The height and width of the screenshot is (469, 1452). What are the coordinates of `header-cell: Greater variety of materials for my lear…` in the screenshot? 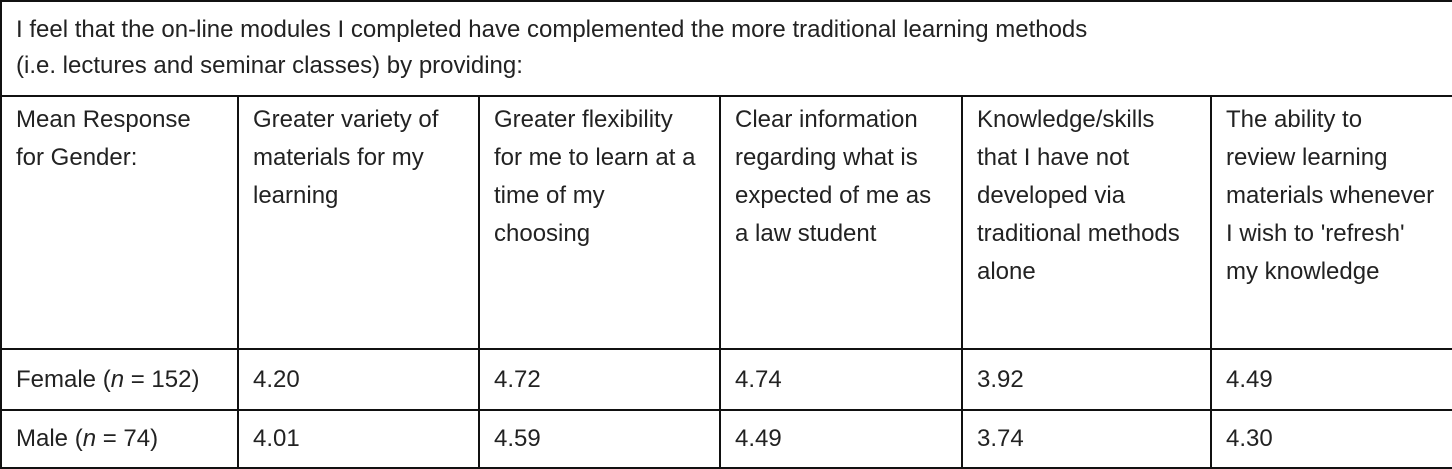 It's located at (358, 222).